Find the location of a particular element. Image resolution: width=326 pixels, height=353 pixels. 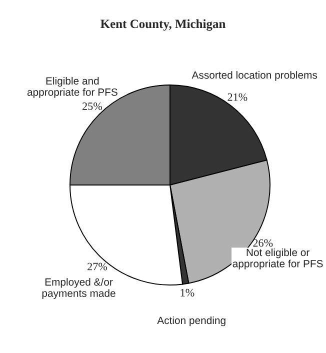

slice-label: Eligible and appropriate for PFS is located at coordinates (72, 87).